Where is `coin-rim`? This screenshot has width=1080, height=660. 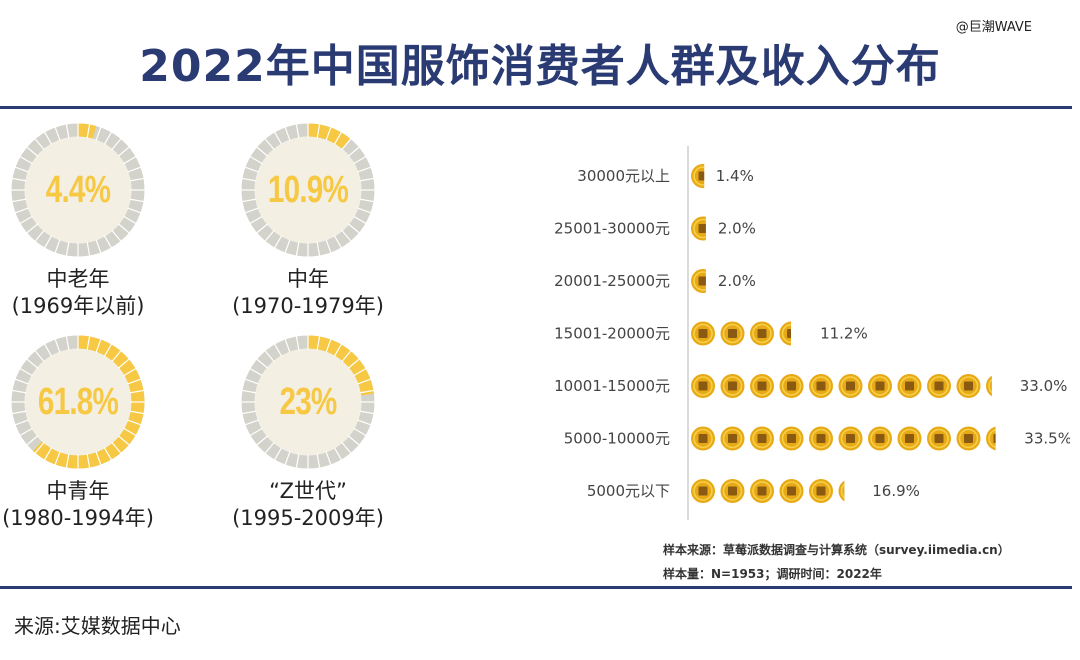
coin-rim is located at coordinates (698, 281).